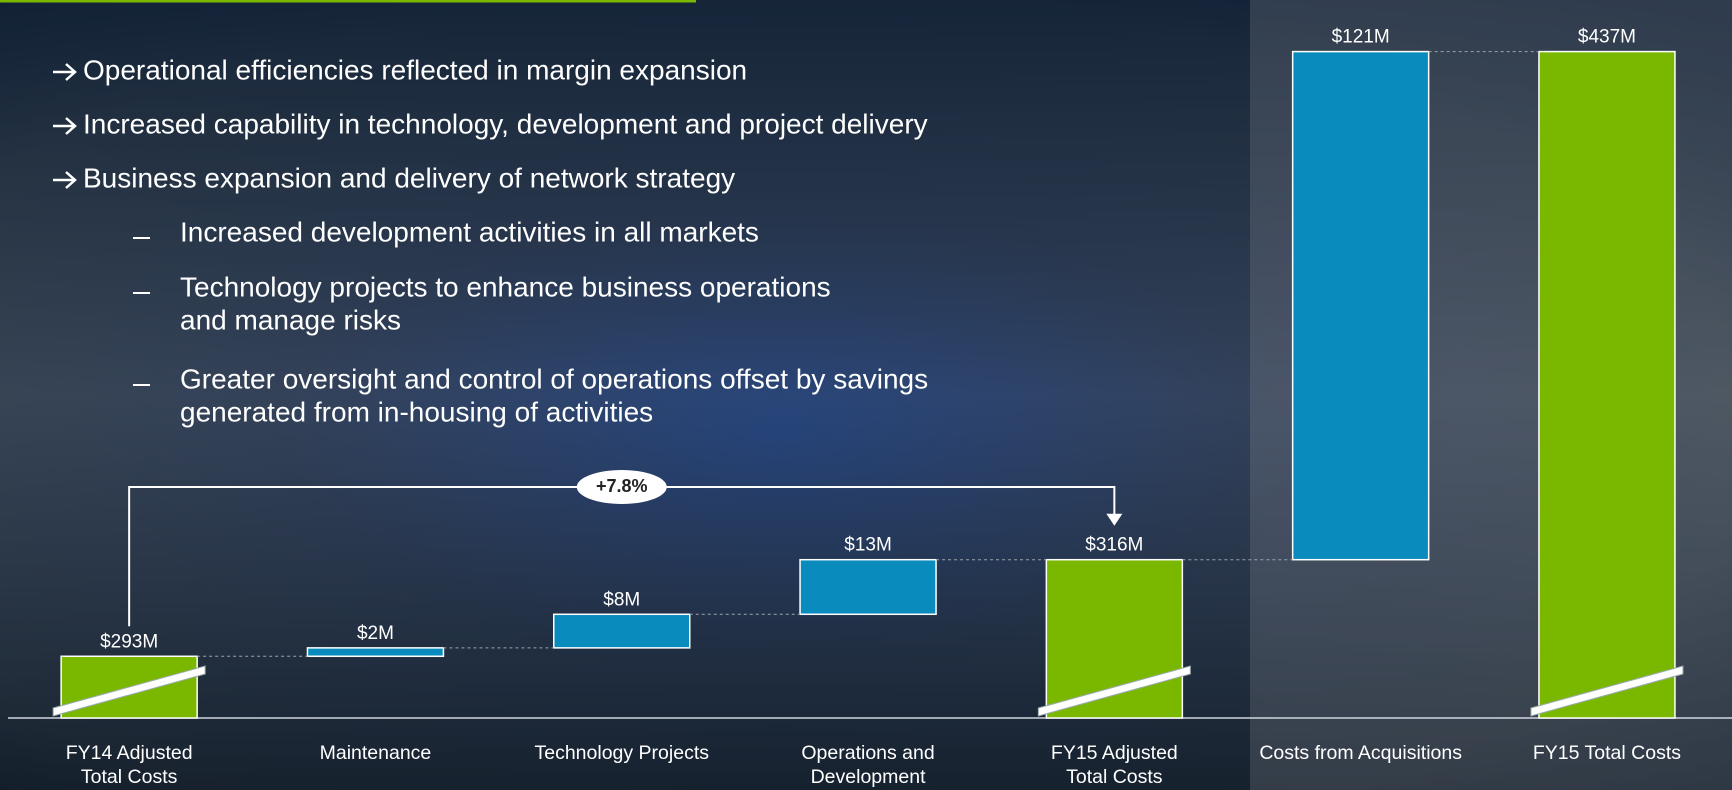 The image size is (1732, 790). What do you see at coordinates (376, 753) in the screenshot?
I see `x-tick-label: Maintenance` at bounding box center [376, 753].